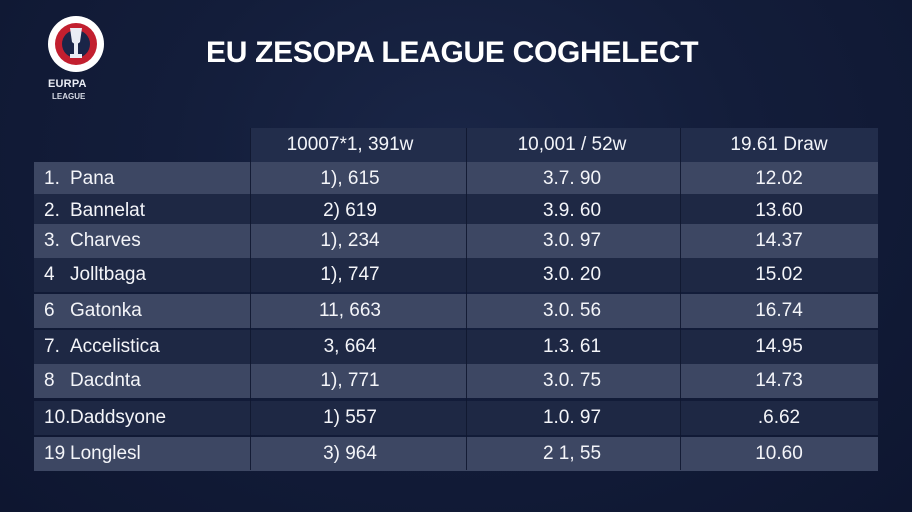 The width and height of the screenshot is (912, 512). What do you see at coordinates (350, 417) in the screenshot?
I see `row-value-col1: 1) 557` at bounding box center [350, 417].